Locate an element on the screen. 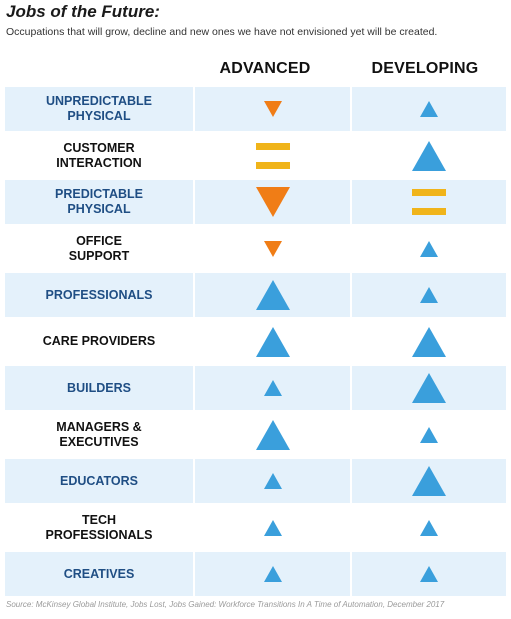 This screenshot has height=619, width=511. column-header-advanced: ADVANCED is located at coordinates (265, 68).